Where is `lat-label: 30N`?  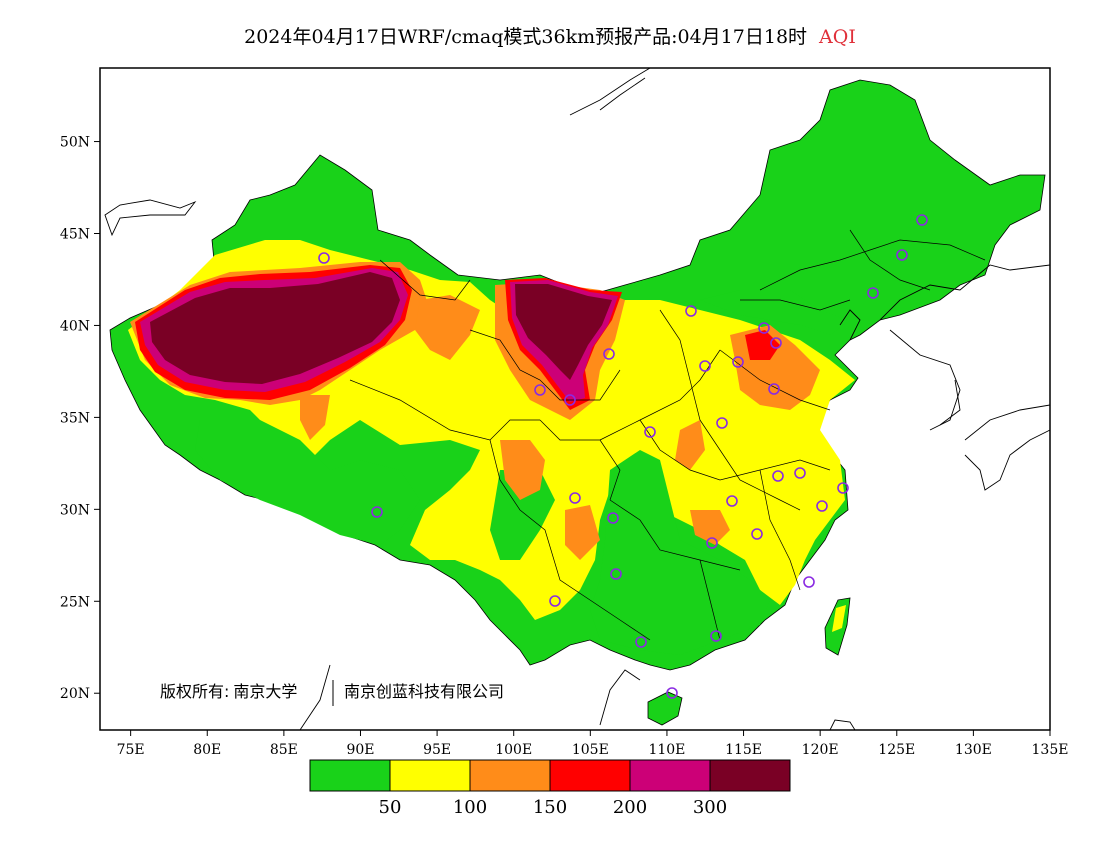
lat-label: 30N is located at coordinates (75, 510).